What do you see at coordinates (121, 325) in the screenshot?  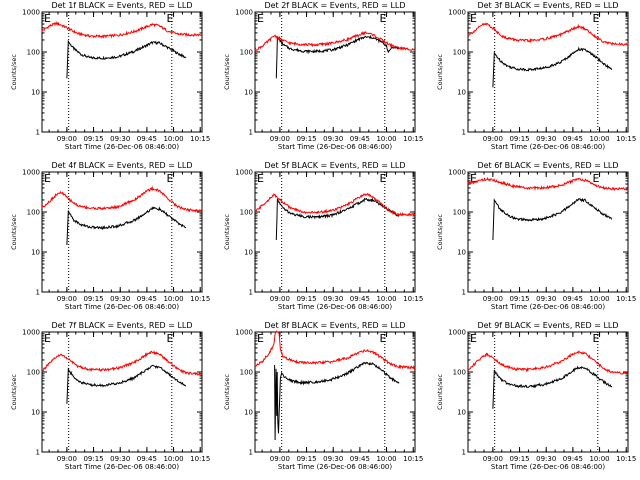 I see `panel-title: Det 7f BLACK = Events, RED = LLD` at bounding box center [121, 325].